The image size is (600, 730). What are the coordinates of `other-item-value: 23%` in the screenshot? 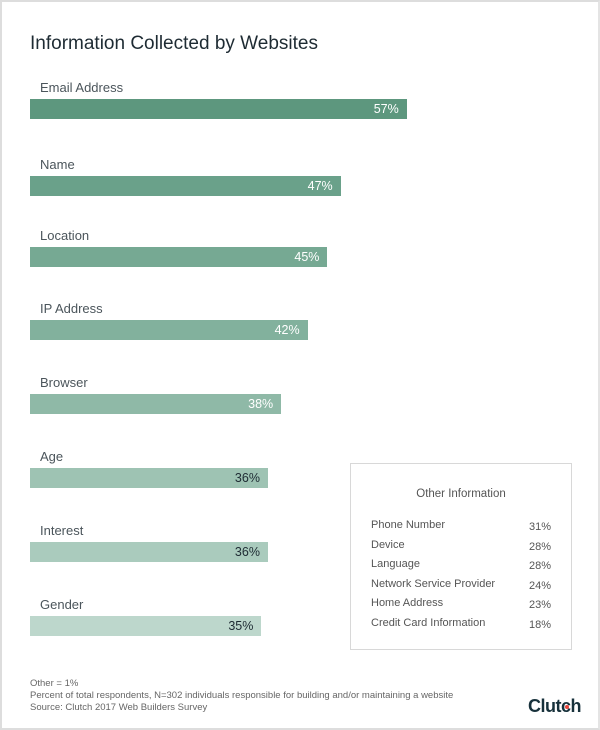 It's located at (539, 605).